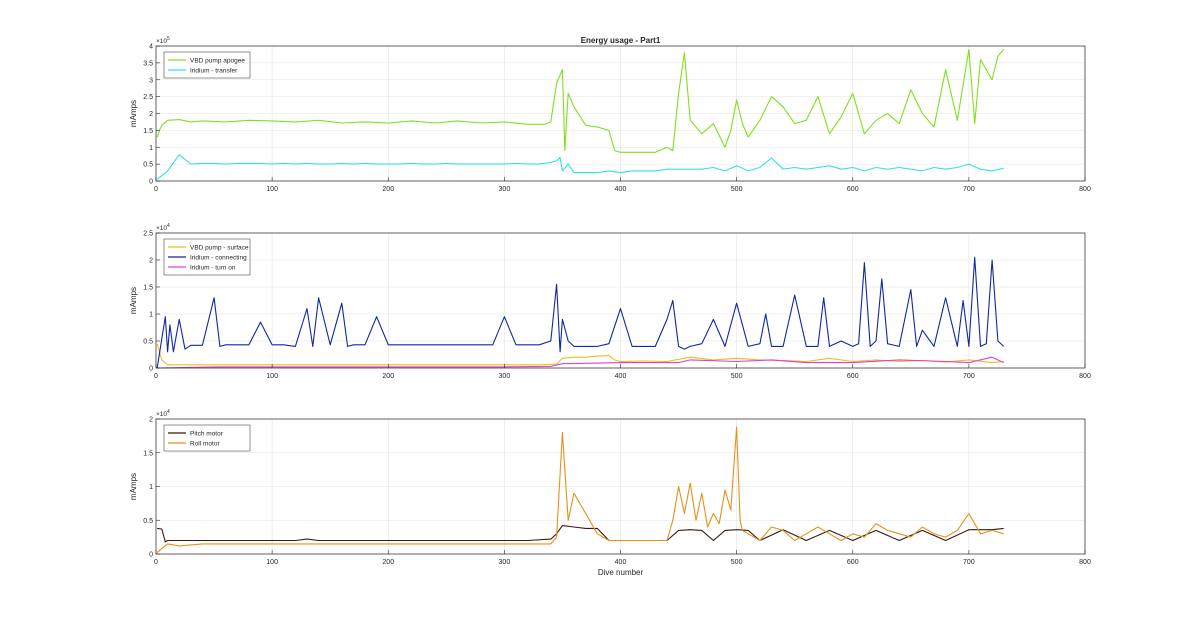  Describe the element at coordinates (218, 257) in the screenshot. I see `legend-label: Iridium - connecting` at that location.